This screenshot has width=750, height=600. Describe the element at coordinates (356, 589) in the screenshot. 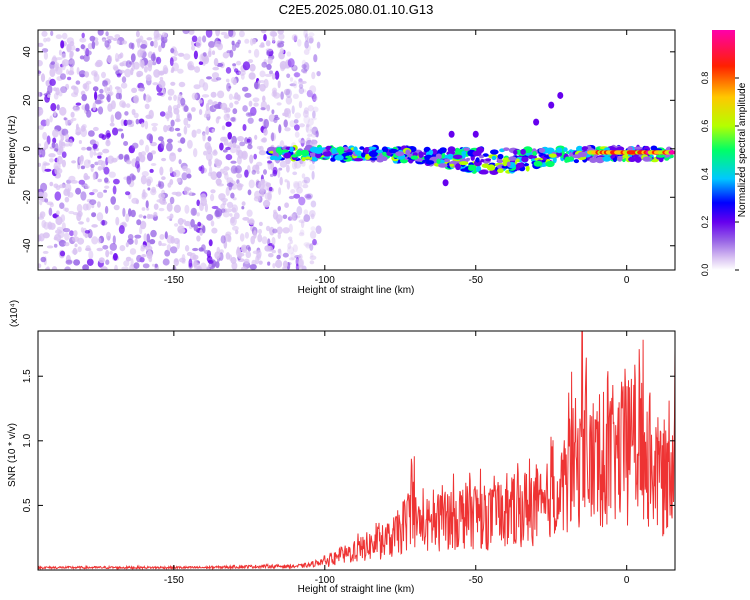

I see `snr-x-axis-label: Height of straight line (km)` at that location.